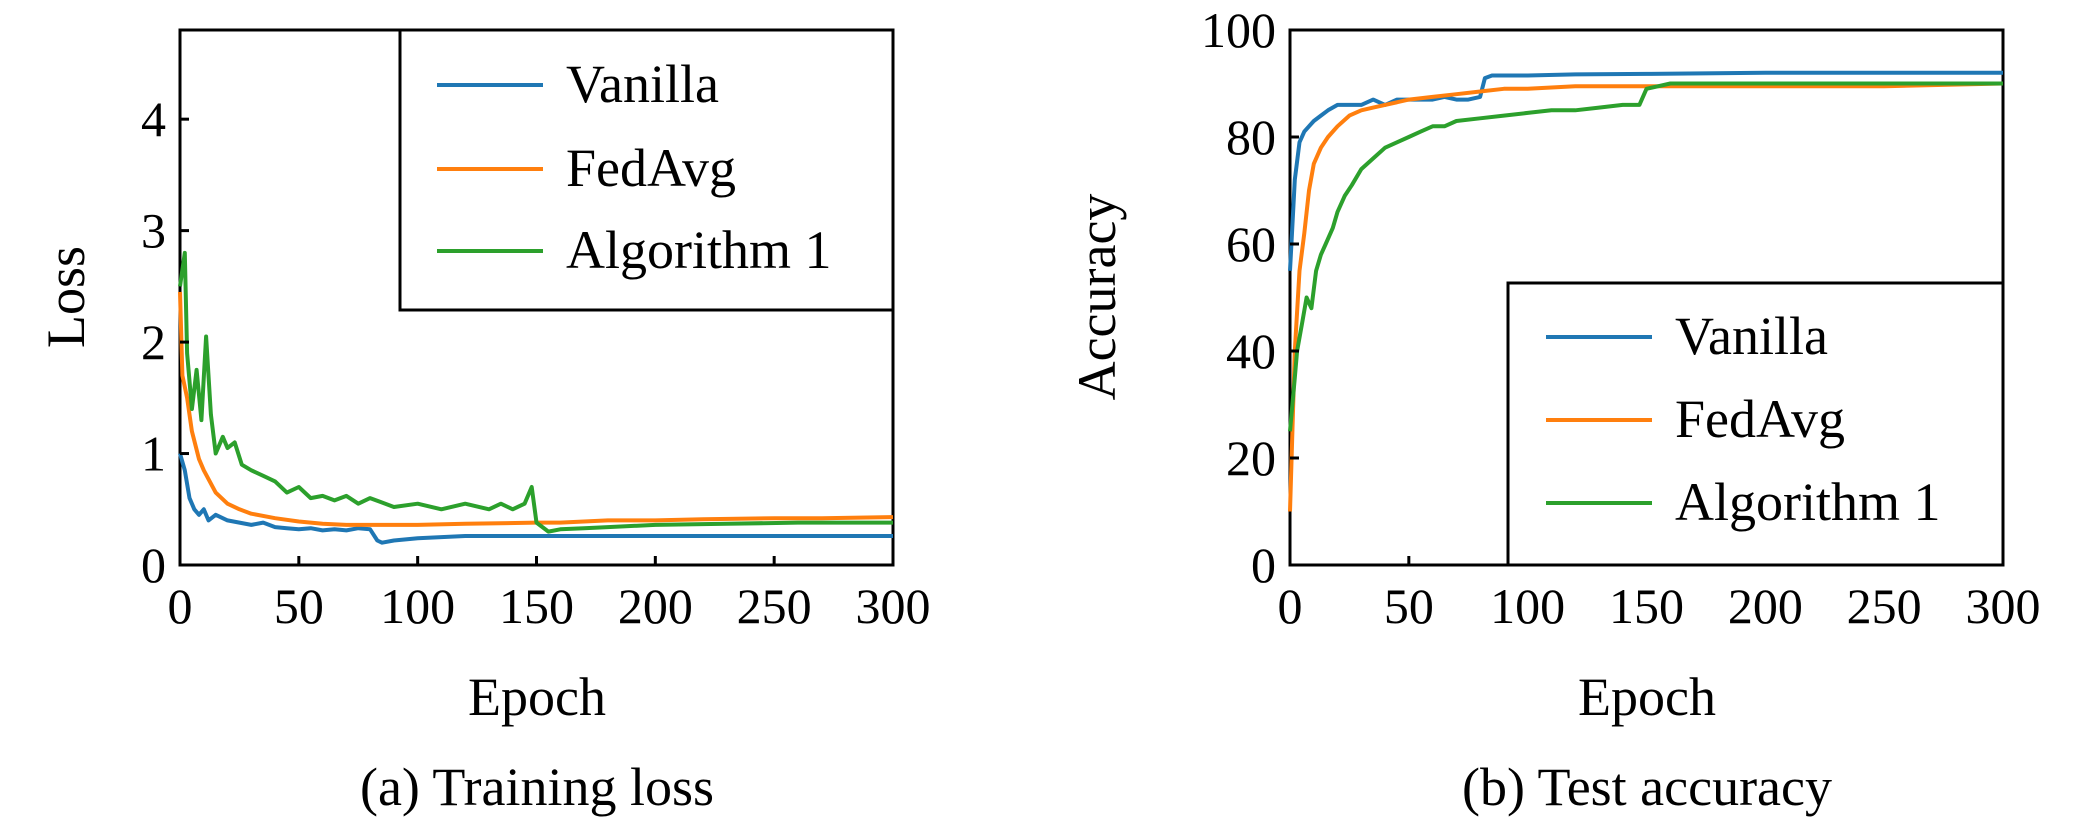 The height and width of the screenshot is (824, 2079). Describe the element at coordinates (153, 454) in the screenshot. I see `y-tick-label: 1` at that location.